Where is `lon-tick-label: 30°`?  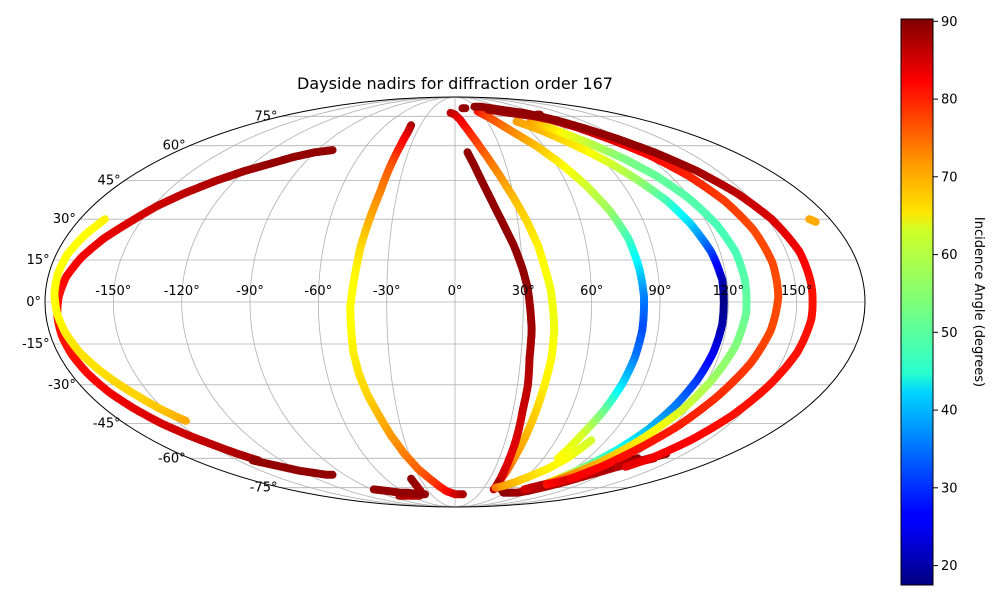 lon-tick-label: 30° is located at coordinates (523, 291).